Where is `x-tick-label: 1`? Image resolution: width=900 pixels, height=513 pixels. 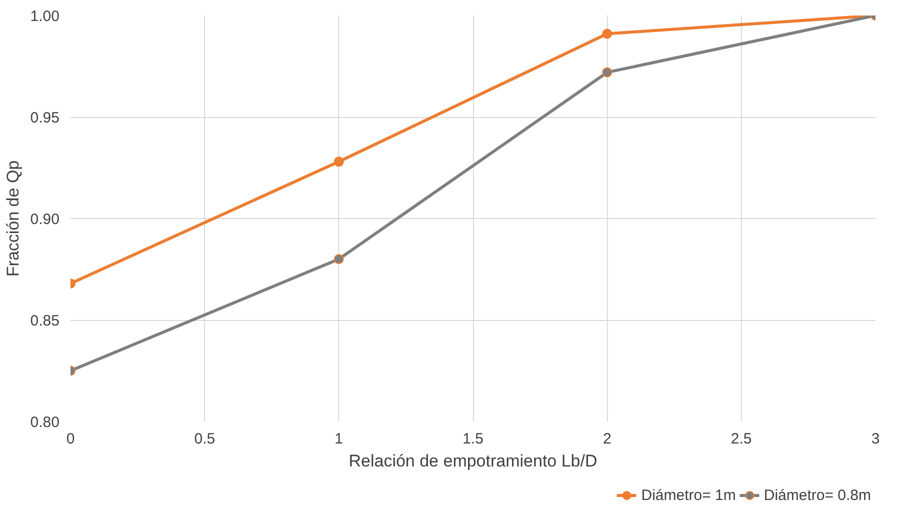 x-tick-label: 1 is located at coordinates (339, 439).